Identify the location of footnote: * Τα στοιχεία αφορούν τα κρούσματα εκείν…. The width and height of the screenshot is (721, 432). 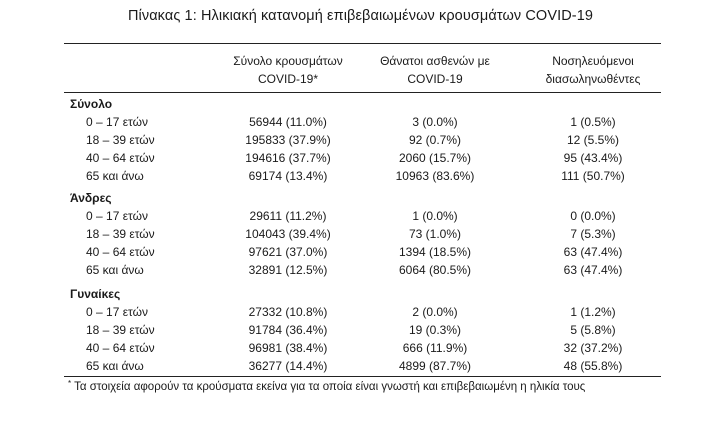
(327, 386).